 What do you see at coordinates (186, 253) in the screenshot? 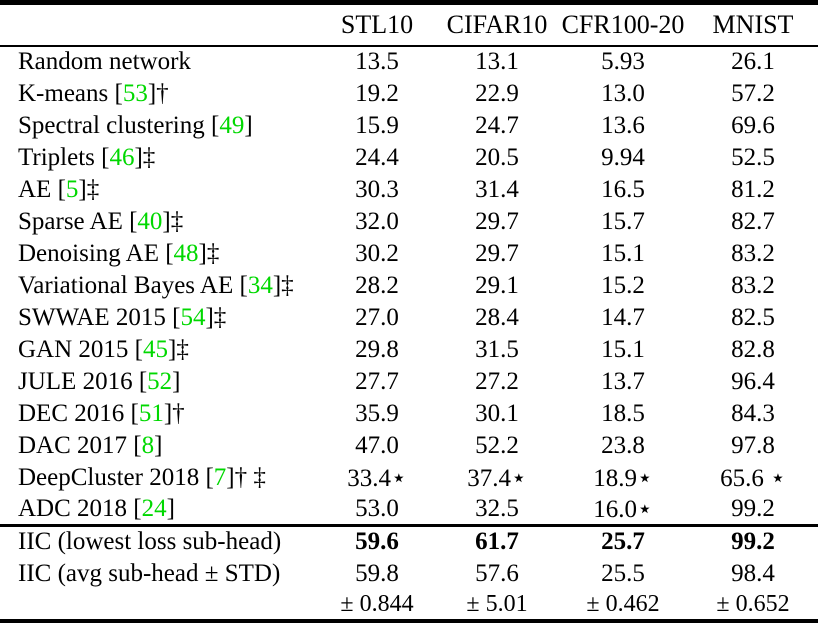
I see `citation-link: 48` at bounding box center [186, 253].